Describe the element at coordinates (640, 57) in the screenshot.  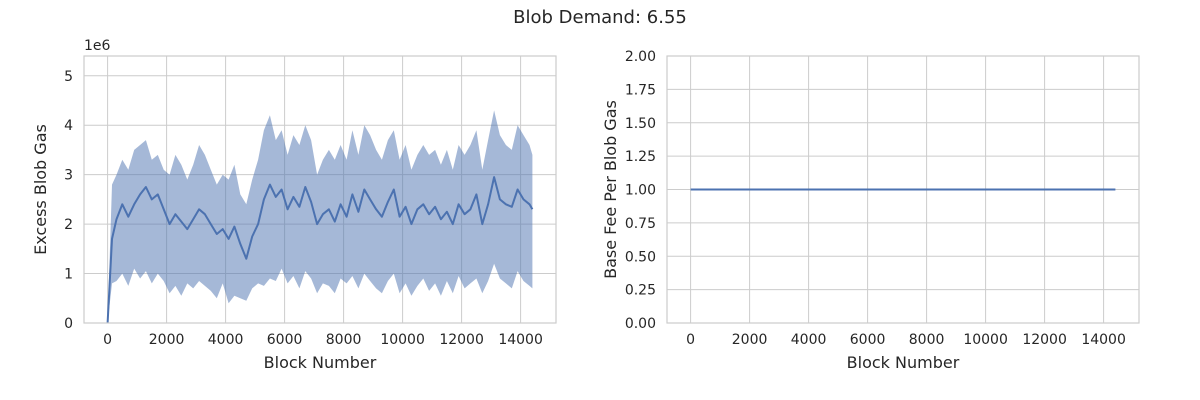
I see `chart2-ytick-label-8: 2.00` at that location.